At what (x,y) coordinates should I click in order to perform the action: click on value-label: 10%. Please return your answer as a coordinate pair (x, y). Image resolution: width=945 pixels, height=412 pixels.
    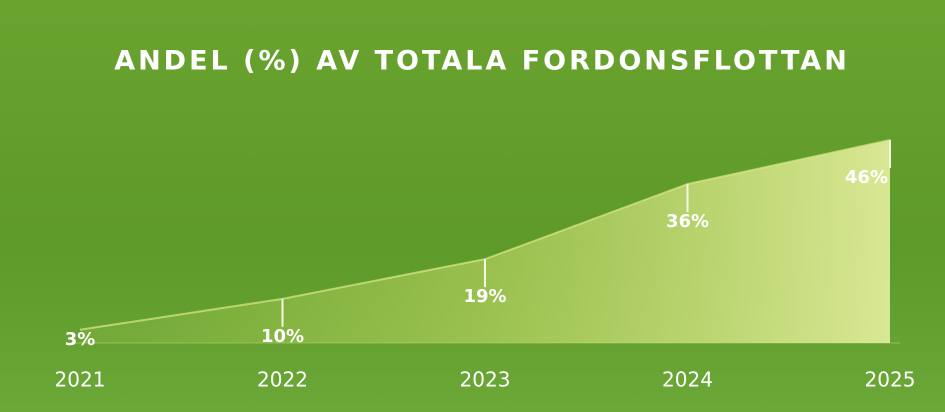
    Looking at the image, I should click on (282, 336).